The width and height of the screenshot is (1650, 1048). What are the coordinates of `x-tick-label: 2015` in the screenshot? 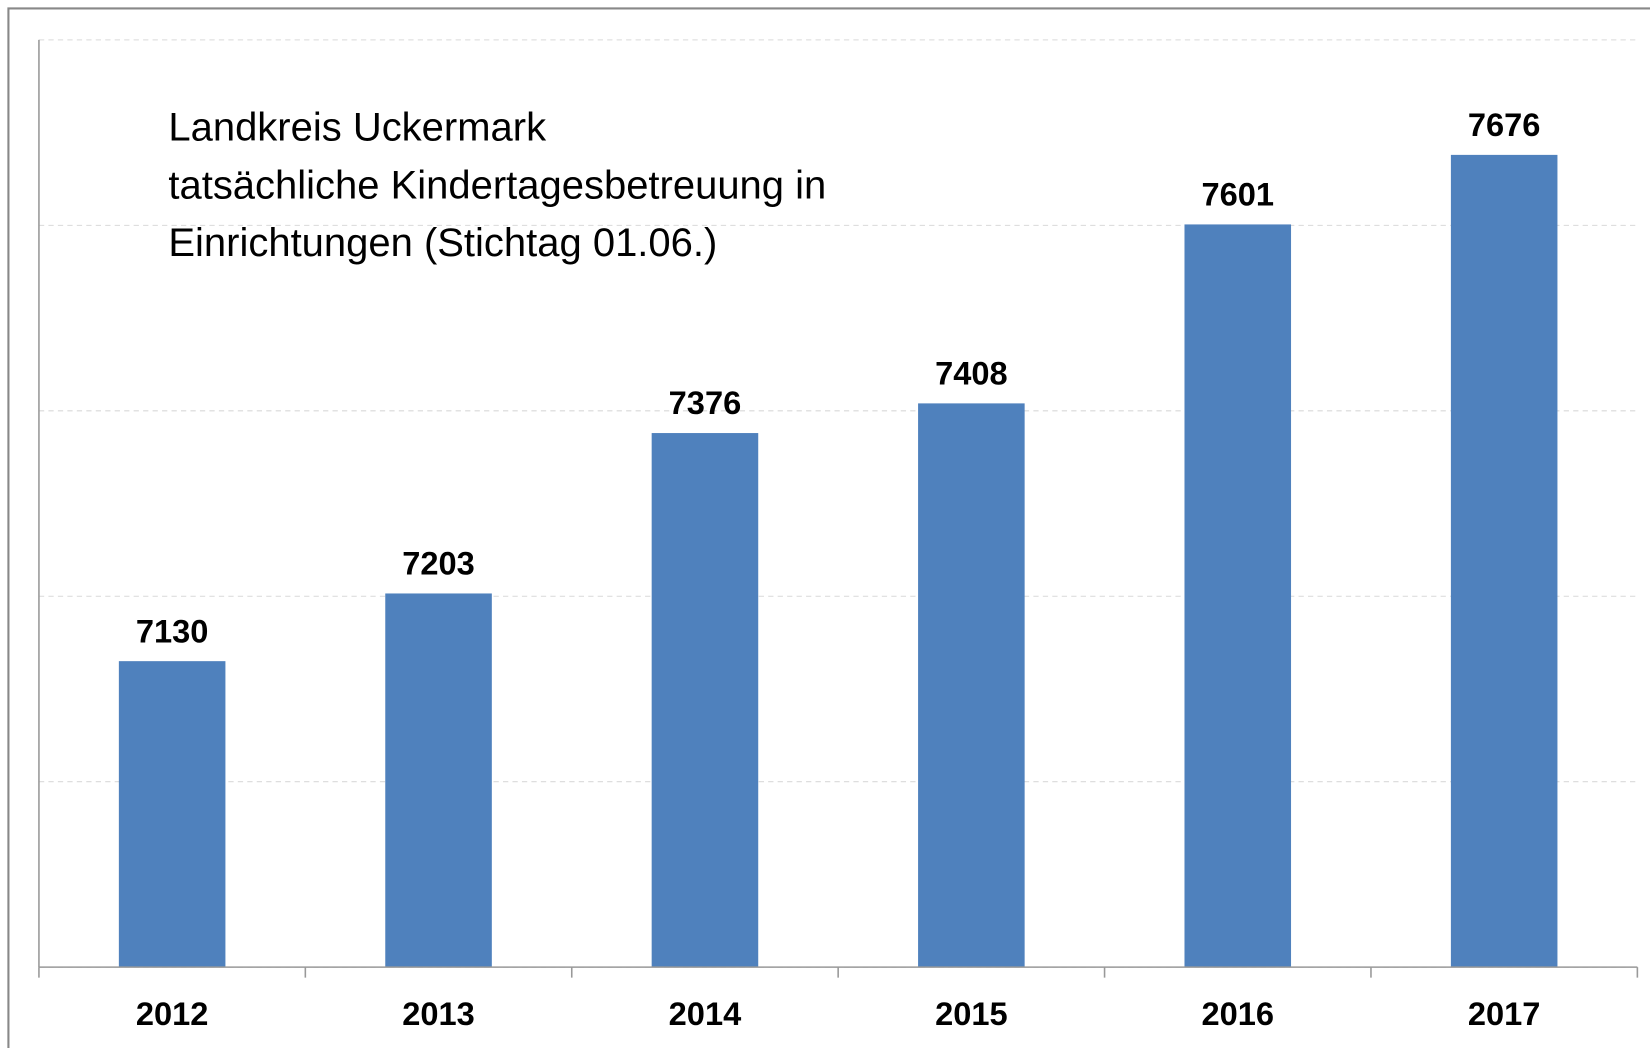 It's located at (971, 1014).